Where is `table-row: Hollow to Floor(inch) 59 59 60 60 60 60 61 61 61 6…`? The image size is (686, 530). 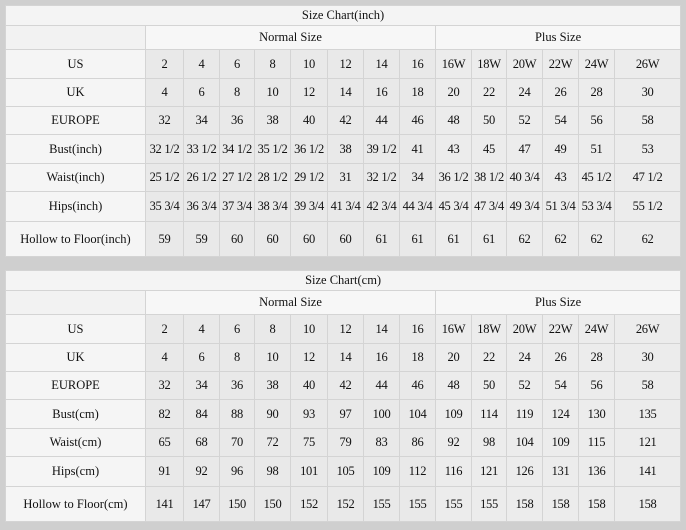 table-row: Hollow to Floor(inch) 59 59 60 60 60 60 61 61 61 6… is located at coordinates (343, 239).